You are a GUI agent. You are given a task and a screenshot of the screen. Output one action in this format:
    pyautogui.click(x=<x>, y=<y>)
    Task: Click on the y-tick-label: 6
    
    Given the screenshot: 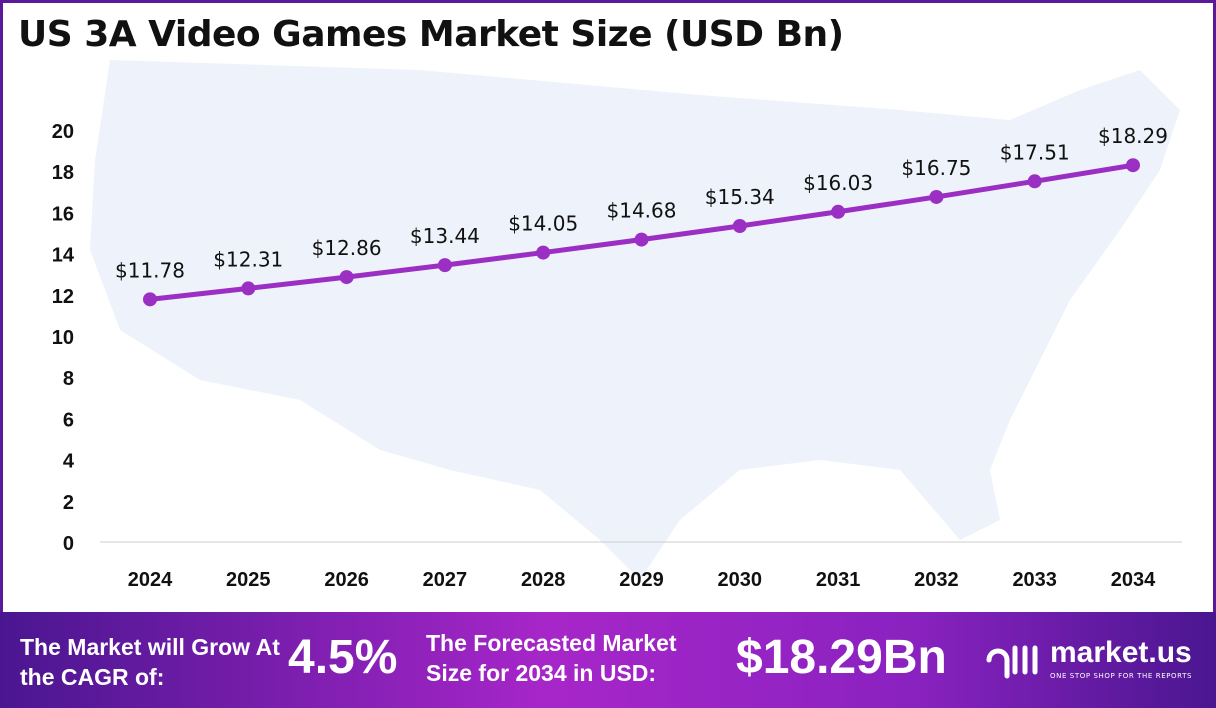 What is the action you would take?
    pyautogui.click(x=68, y=420)
    